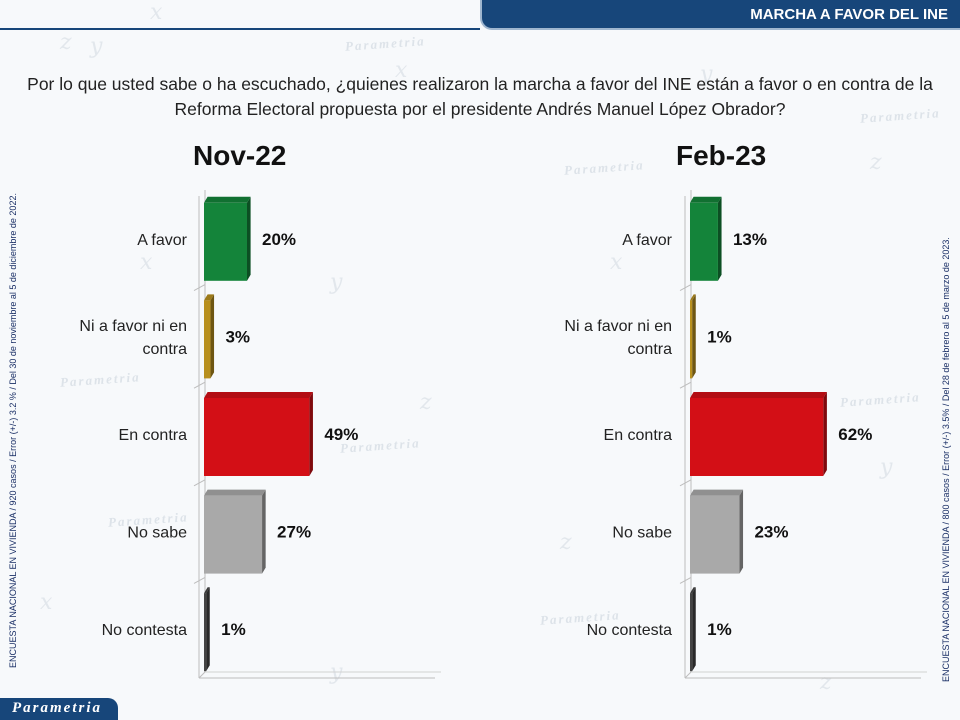 The height and width of the screenshot is (720, 960). I want to click on header-rule, so click(240, 29).